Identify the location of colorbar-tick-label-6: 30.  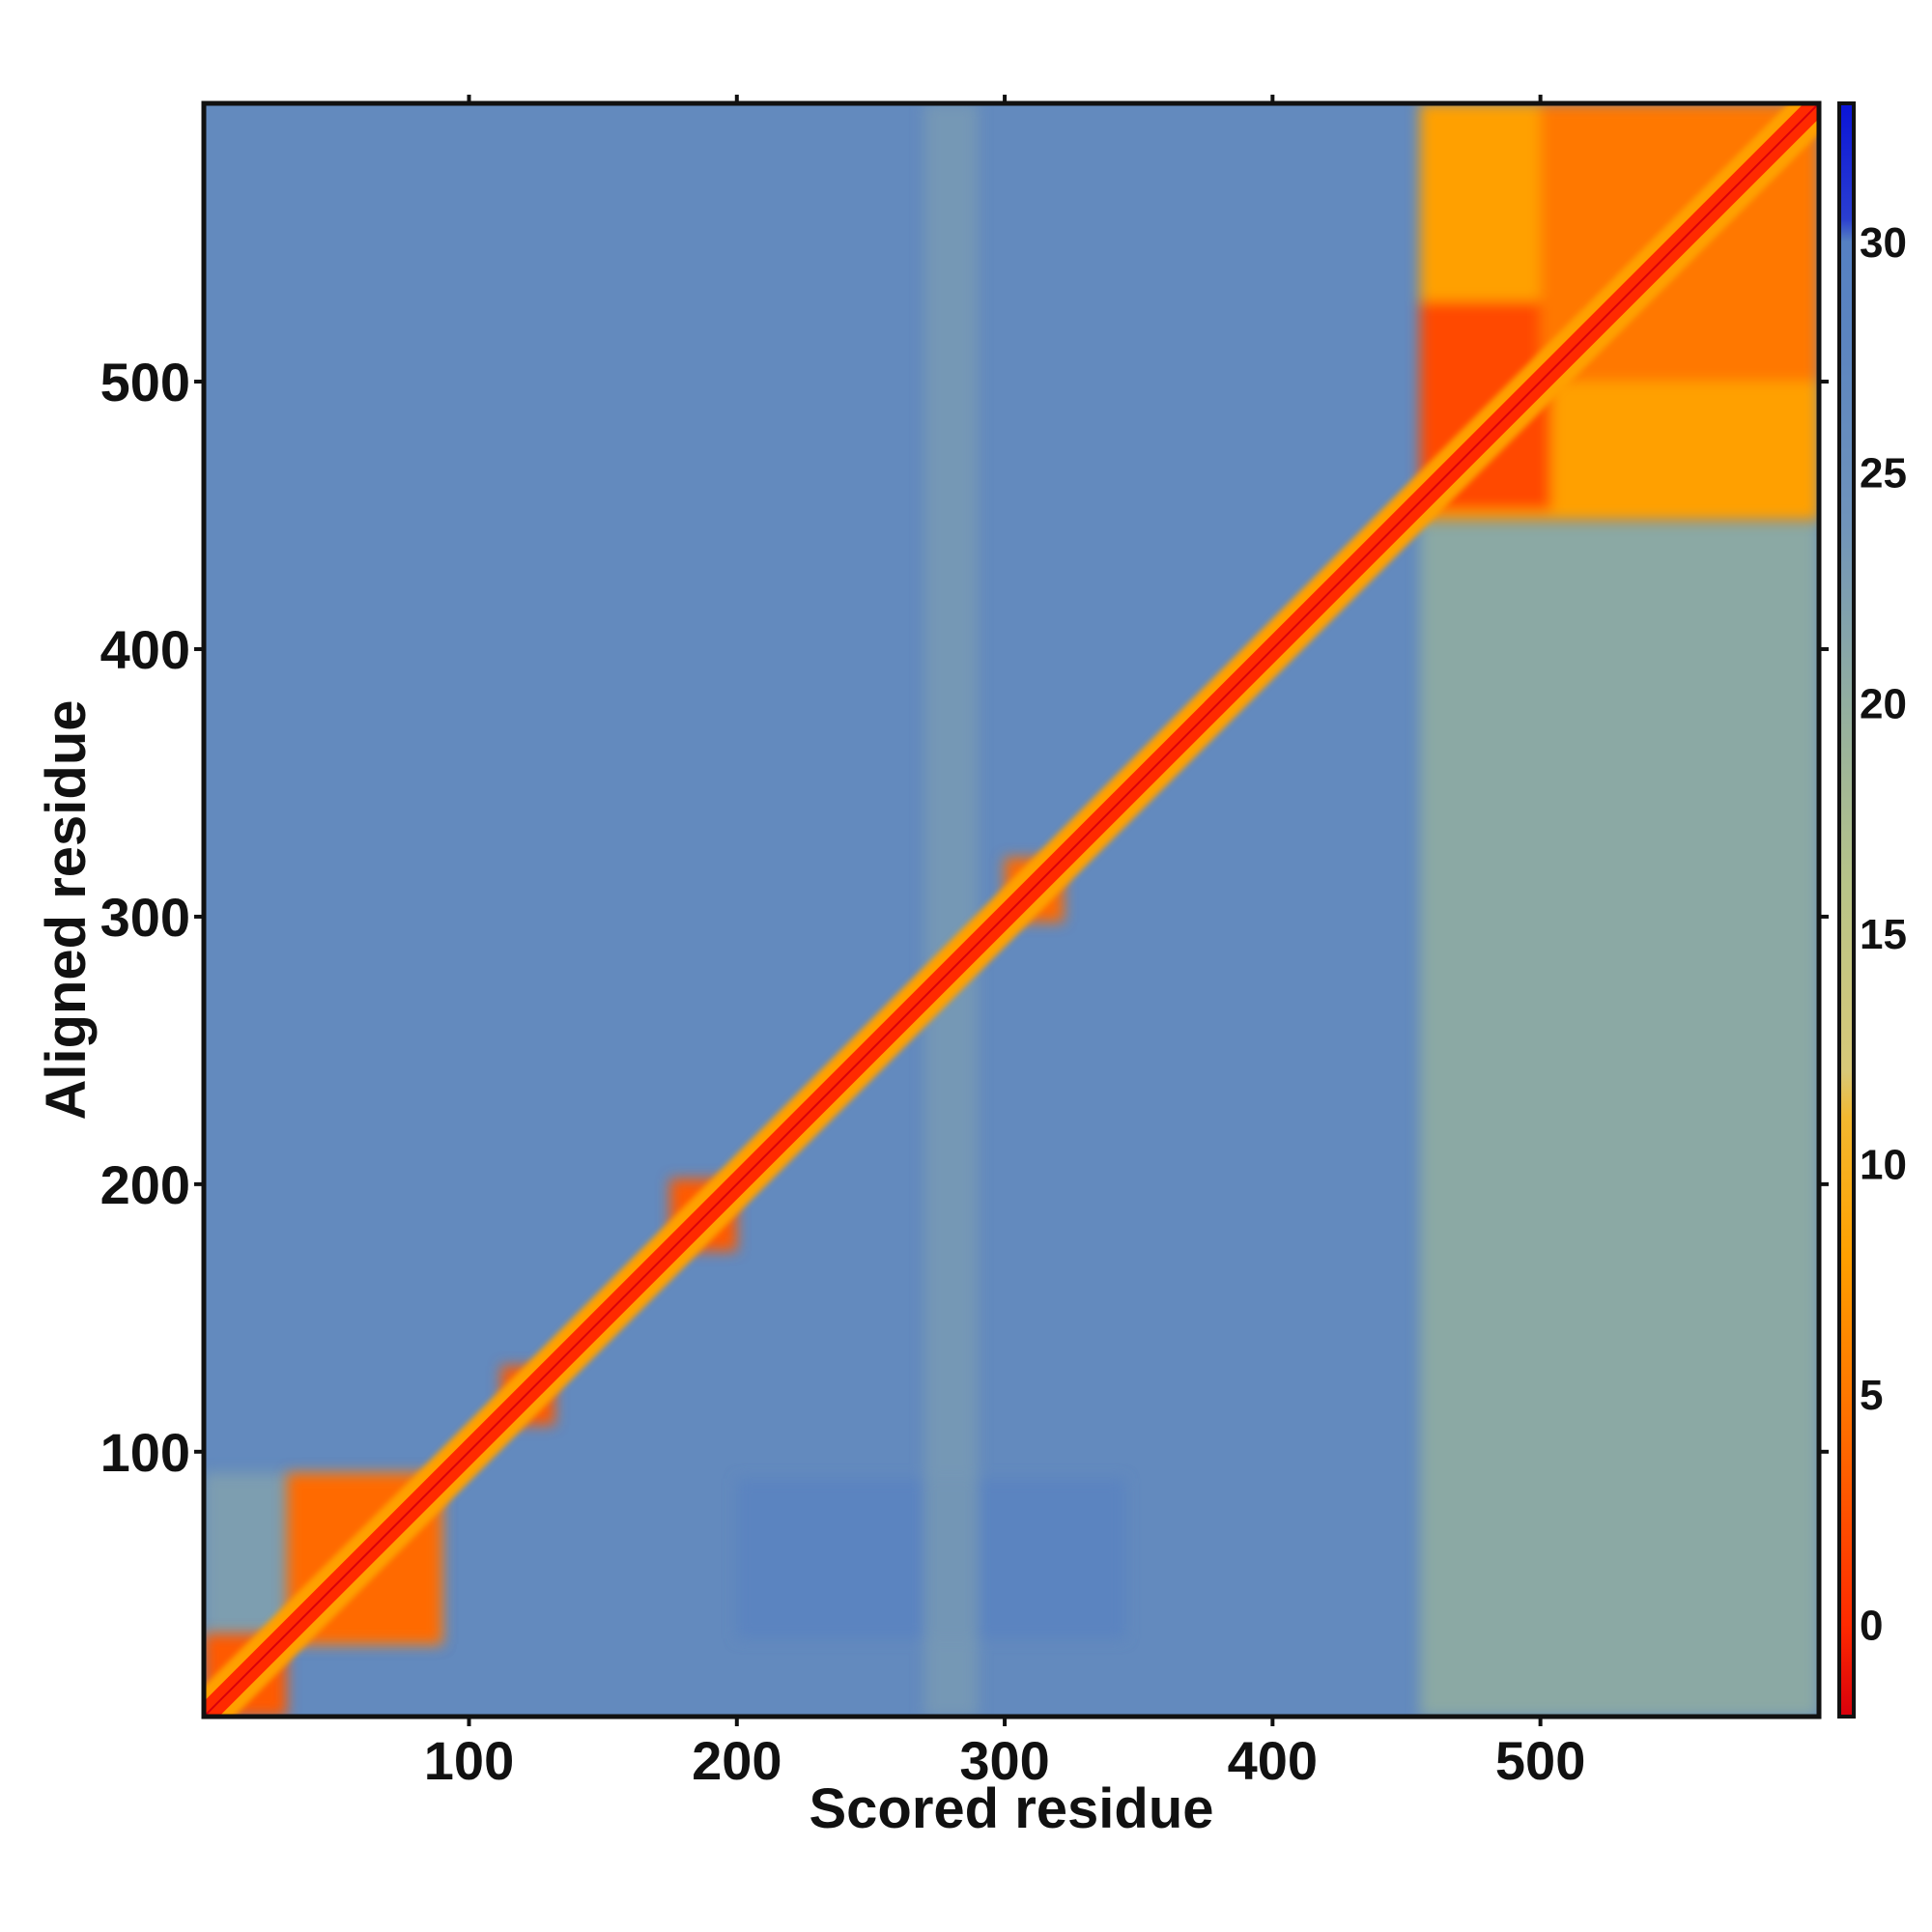
(1883, 243).